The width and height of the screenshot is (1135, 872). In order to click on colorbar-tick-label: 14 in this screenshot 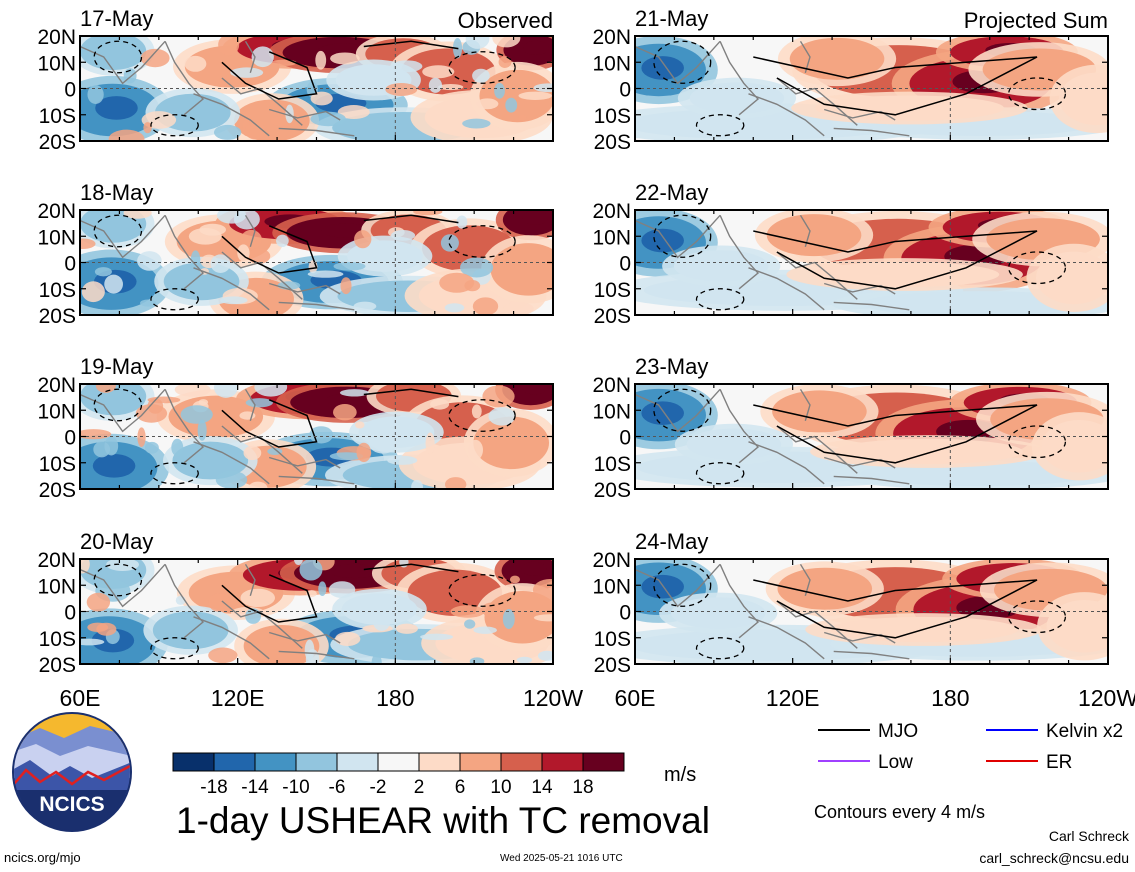, I will do `click(542, 787)`.